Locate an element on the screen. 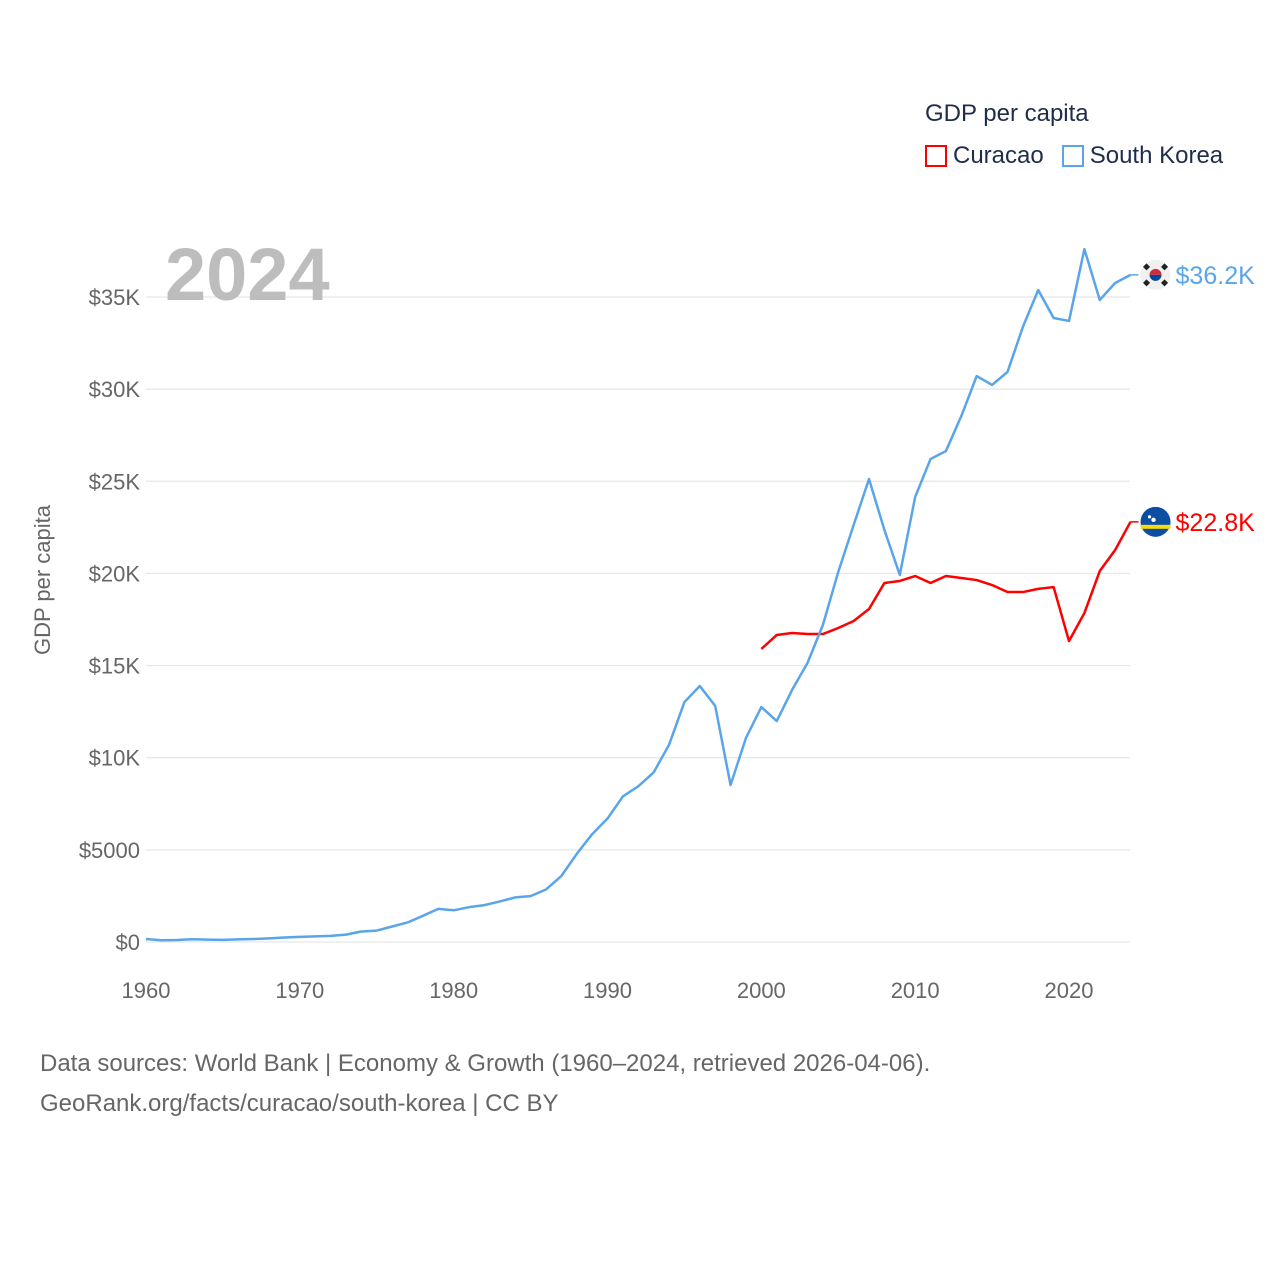 This screenshot has width=1280, height=1280. x-tick-label: 1970 is located at coordinates (299, 990).